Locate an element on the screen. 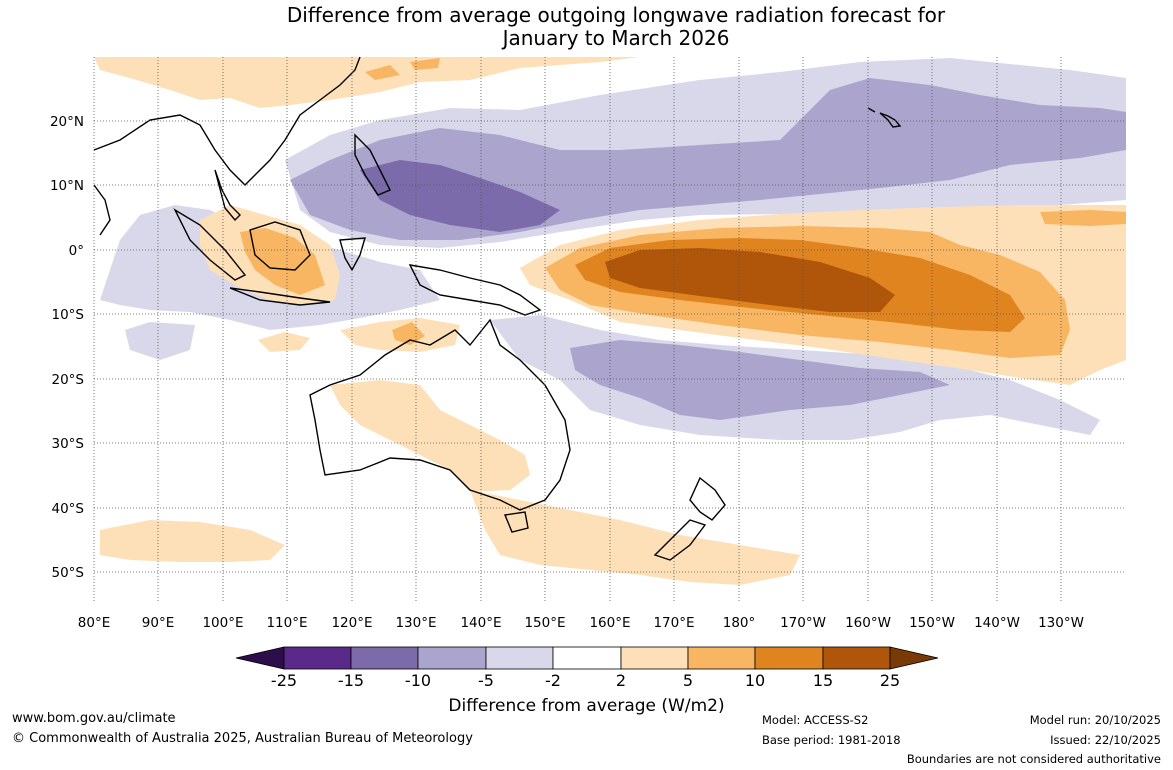 Image resolution: width=1173 pixels, height=770 pixels. x-tick-label: 130°W is located at coordinates (1061, 623).